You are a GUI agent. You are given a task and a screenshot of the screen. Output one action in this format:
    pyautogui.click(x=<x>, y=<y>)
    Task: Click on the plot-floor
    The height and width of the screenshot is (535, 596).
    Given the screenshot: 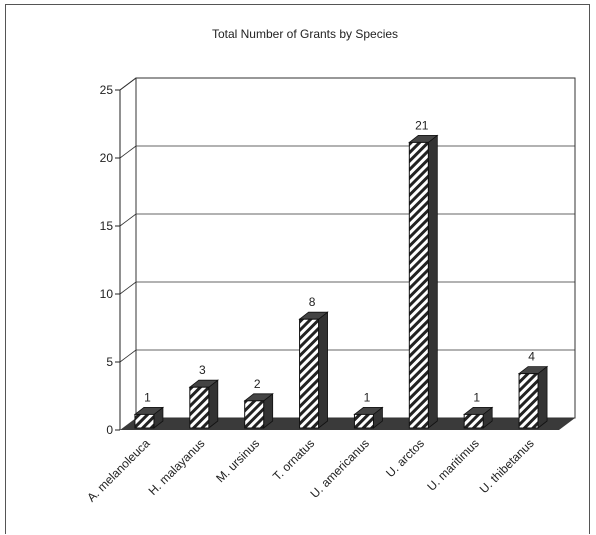 What is the action you would take?
    pyautogui.click(x=347, y=424)
    